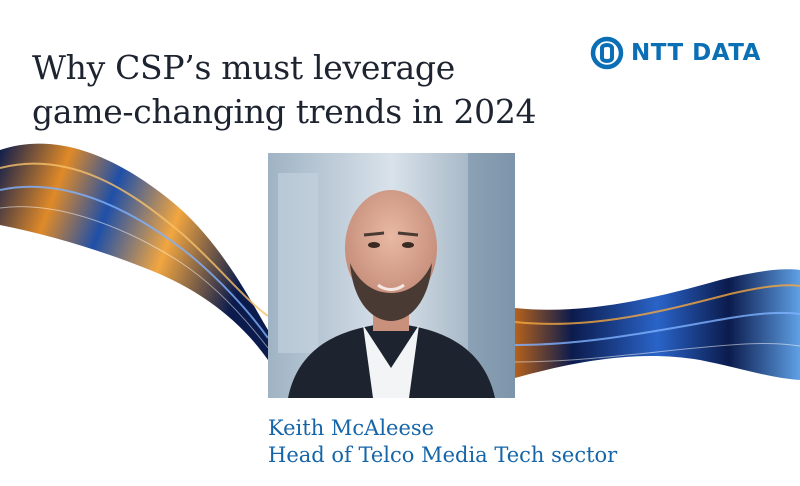 The image size is (800, 486). What do you see at coordinates (607, 53) in the screenshot?
I see `ntt-data-logo-icon` at bounding box center [607, 53].